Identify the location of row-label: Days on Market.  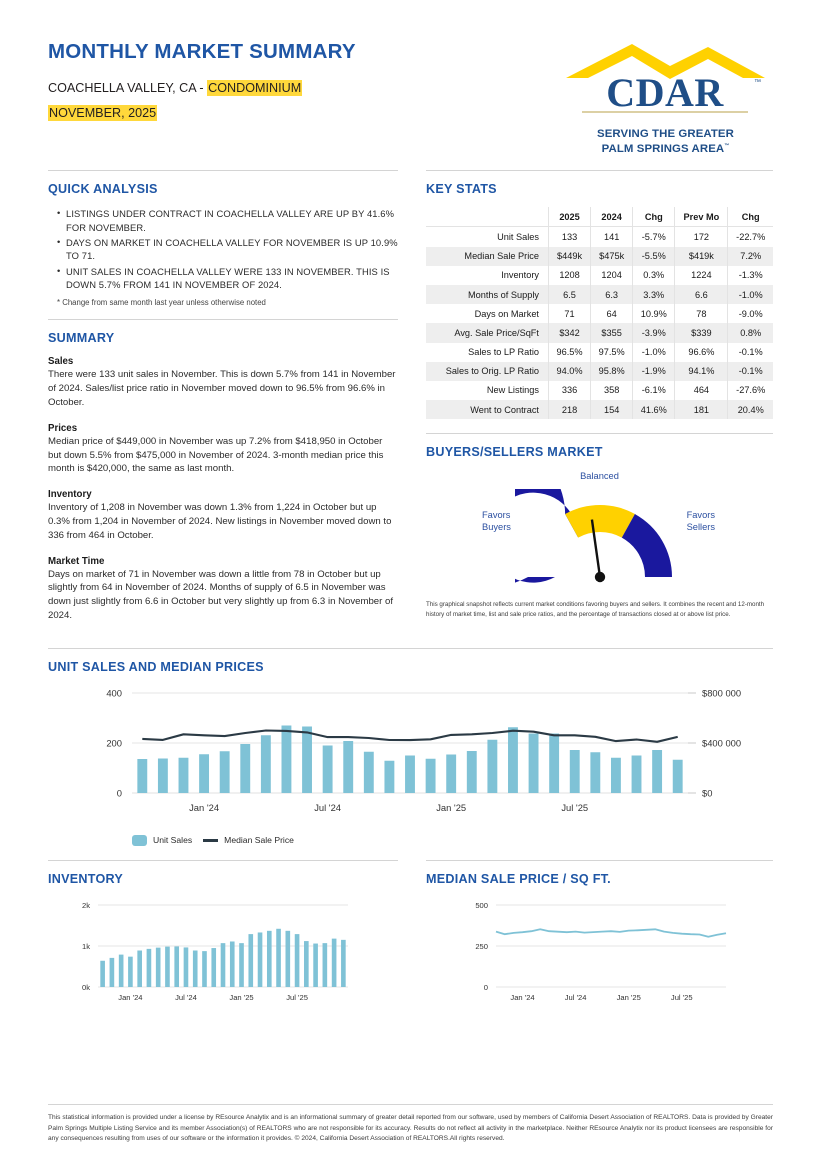
(506, 313).